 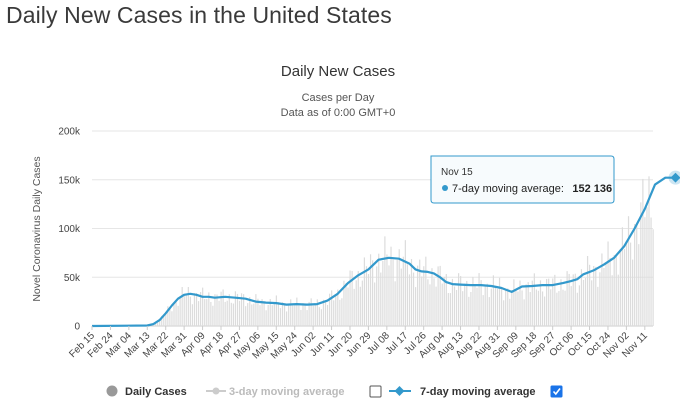 What do you see at coordinates (399, 391) in the screenshot?
I see `7day-legend-marker-icon` at bounding box center [399, 391].